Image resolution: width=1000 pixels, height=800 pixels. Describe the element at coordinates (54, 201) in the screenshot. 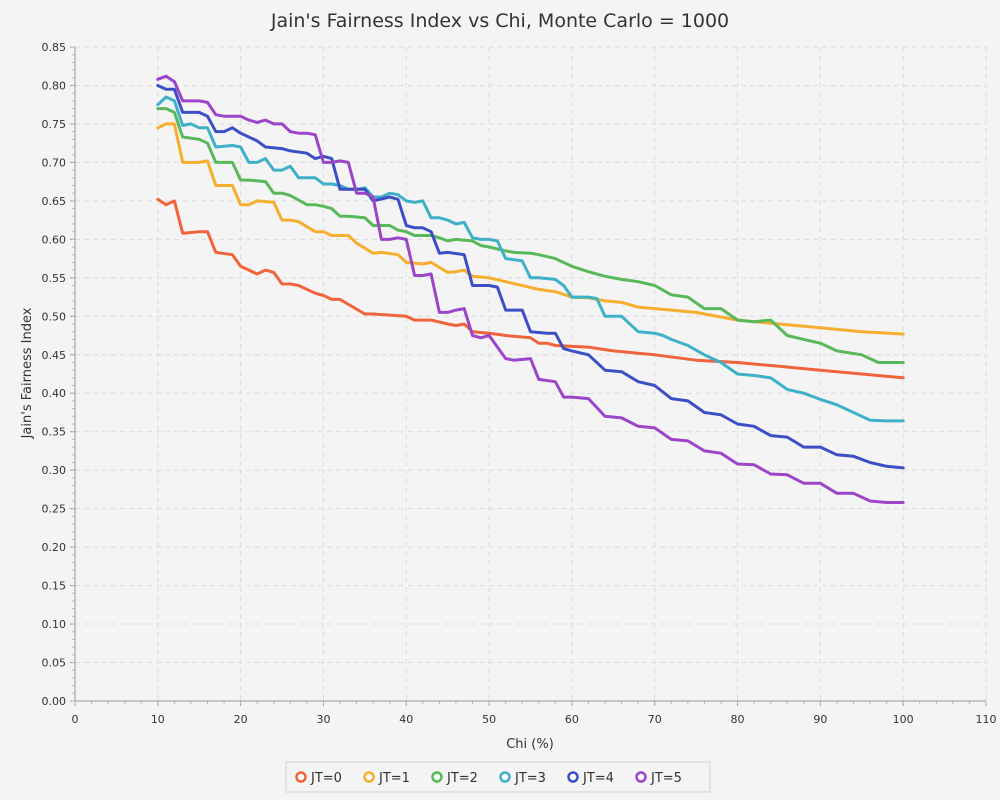

I see `y-tick-label: 0.65` at that location.